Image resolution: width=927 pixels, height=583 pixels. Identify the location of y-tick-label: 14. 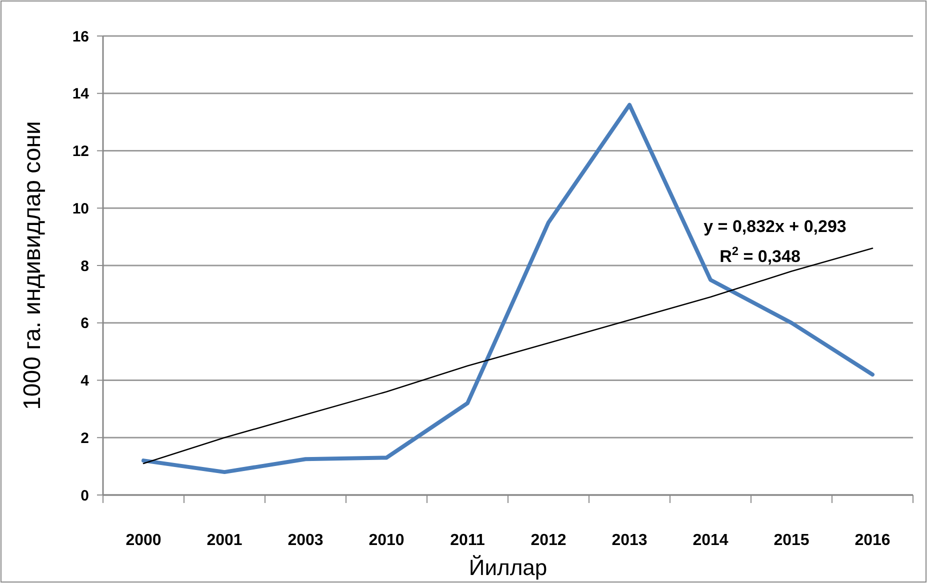
(81, 94).